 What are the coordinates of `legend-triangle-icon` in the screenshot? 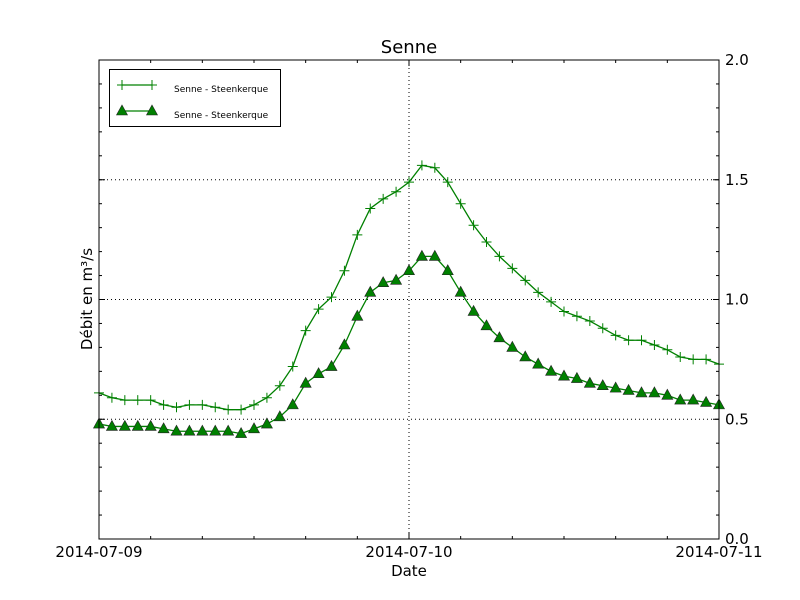 It's located at (122, 110).